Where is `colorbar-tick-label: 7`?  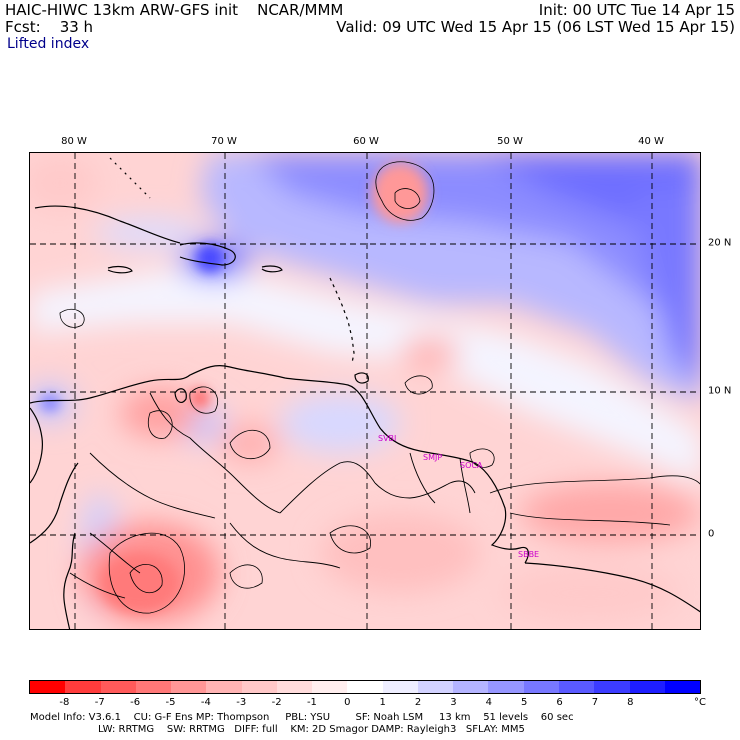
colorbar-tick-label: 7 is located at coordinates (595, 702).